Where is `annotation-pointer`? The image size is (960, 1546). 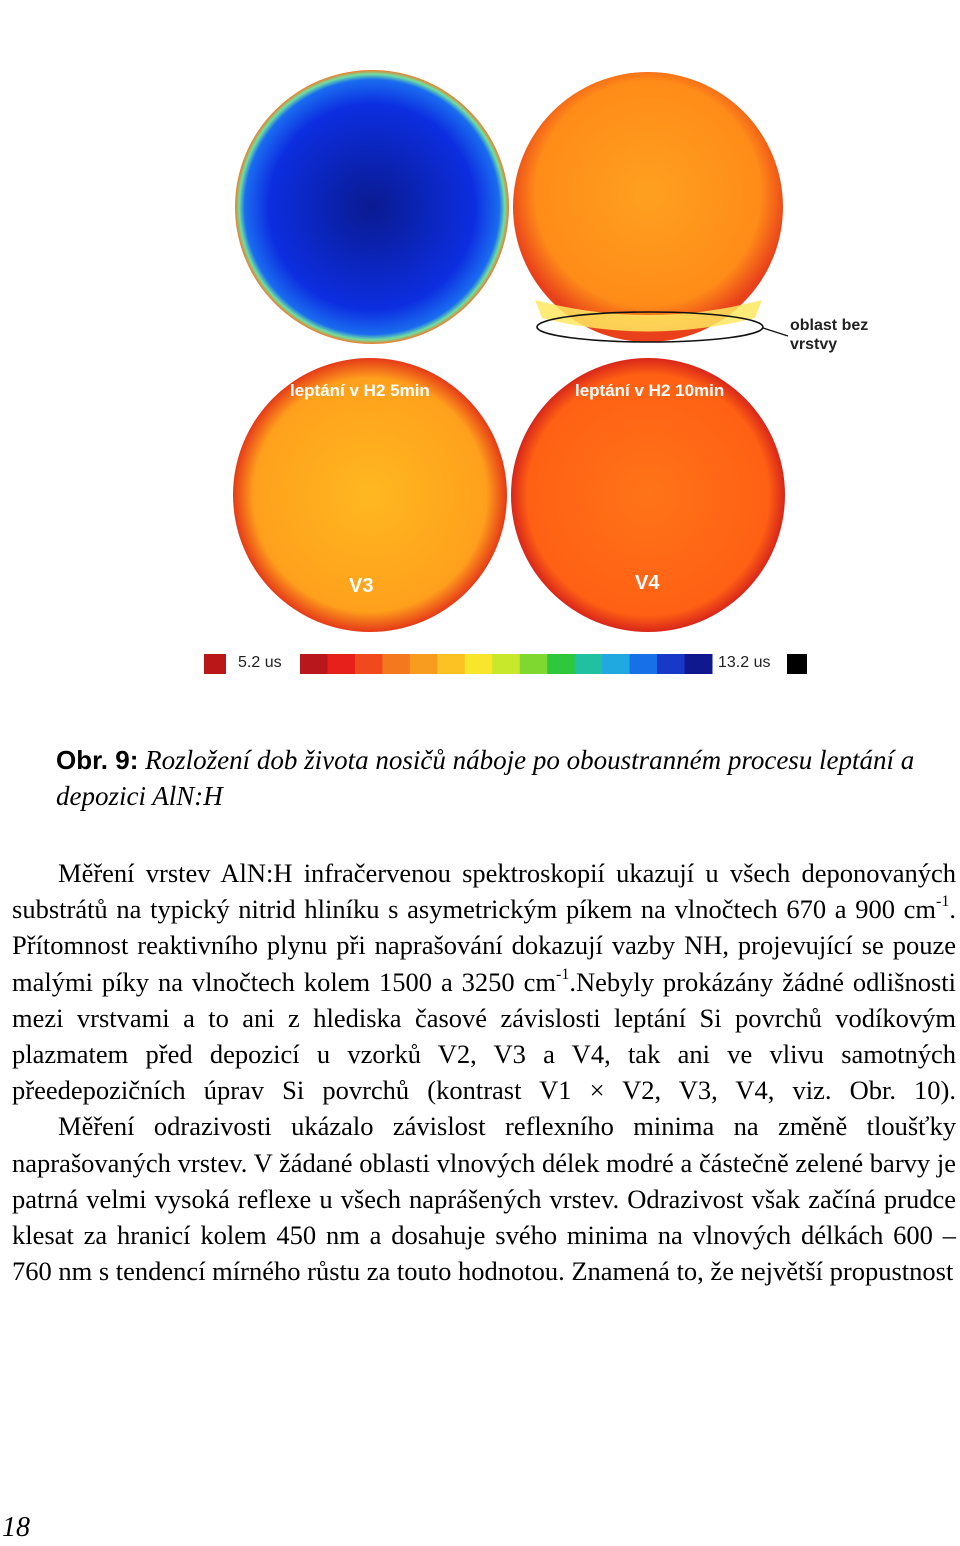
annotation-pointer is located at coordinates (775, 332).